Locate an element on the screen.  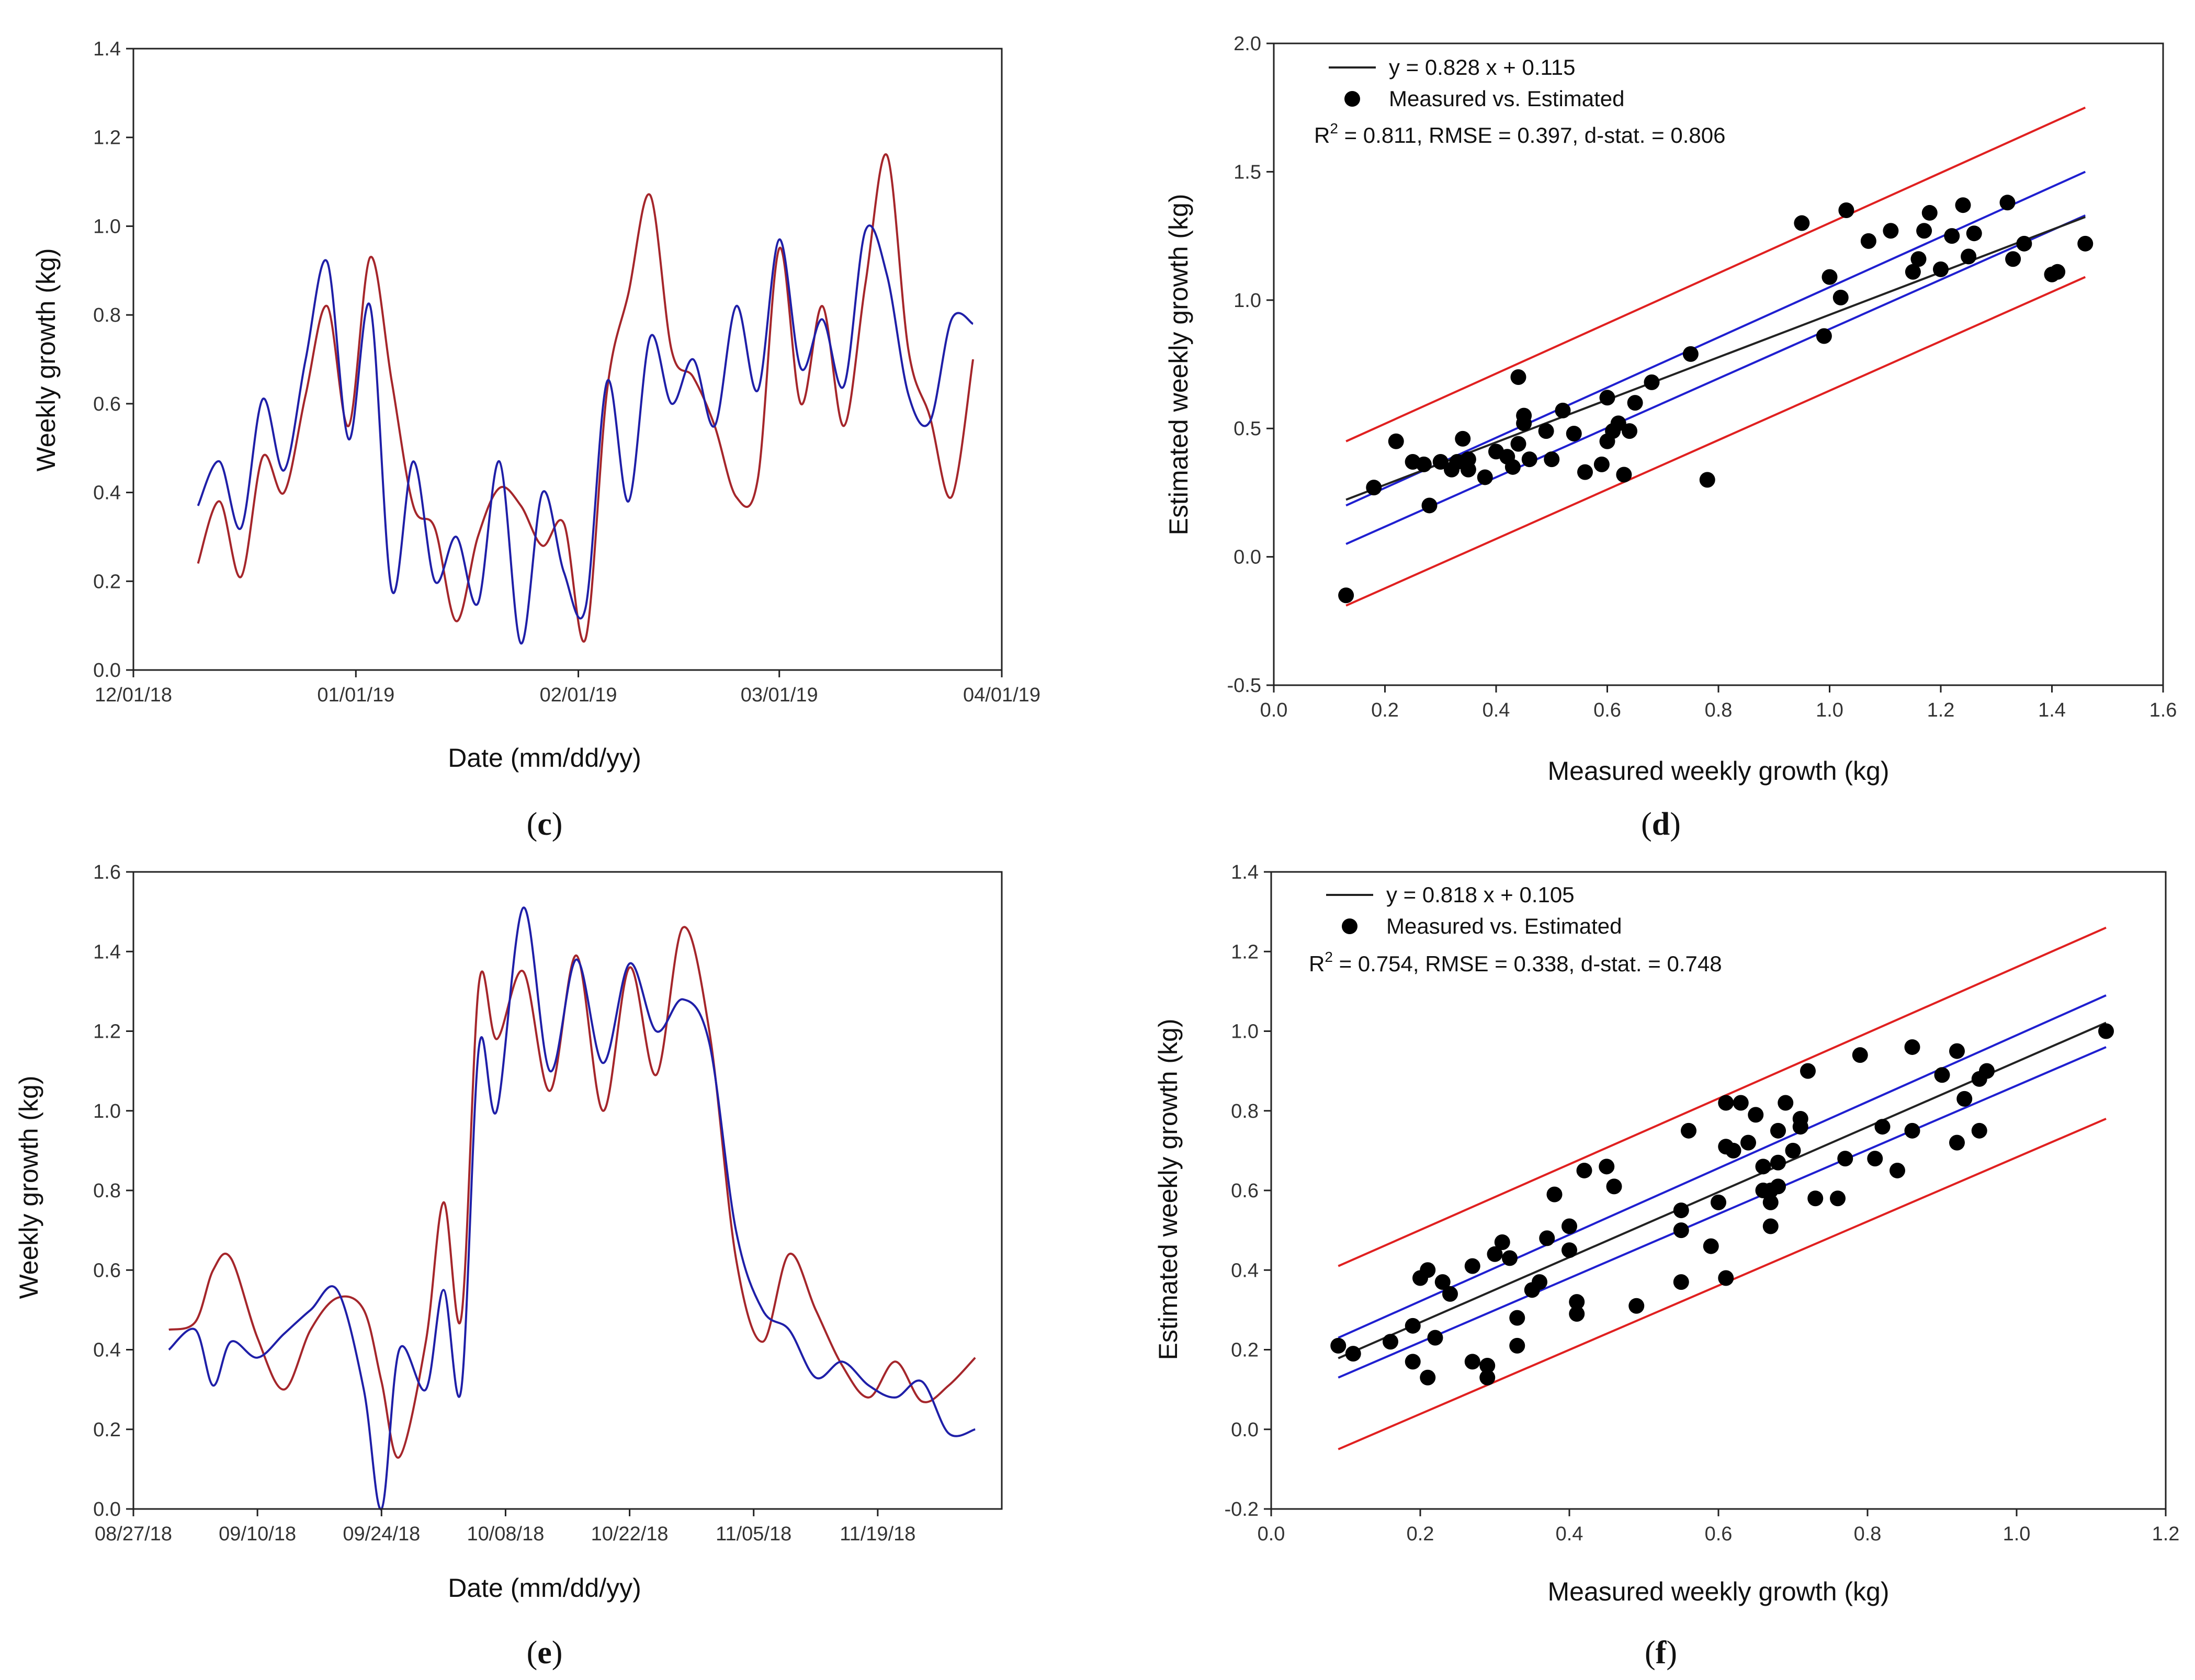
panel-f-y-tick-label: 0.4 is located at coordinates (1245, 1270).